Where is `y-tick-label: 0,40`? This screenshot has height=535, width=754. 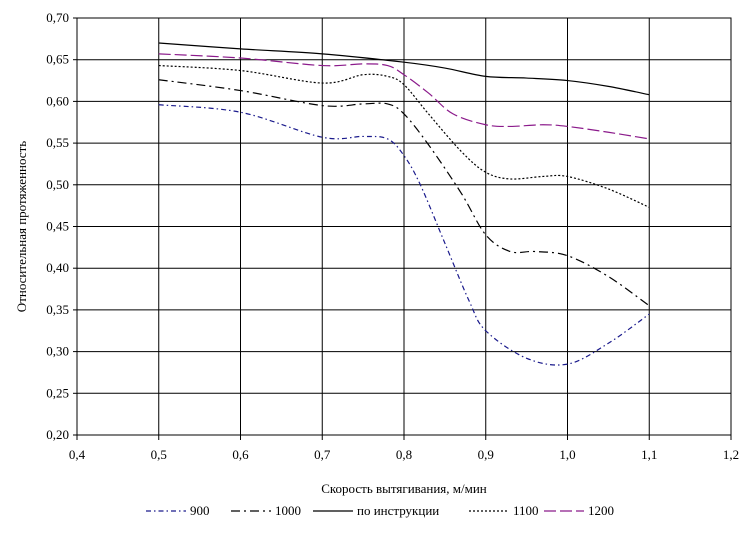
y-tick-label: 0,40 is located at coordinates (57, 267).